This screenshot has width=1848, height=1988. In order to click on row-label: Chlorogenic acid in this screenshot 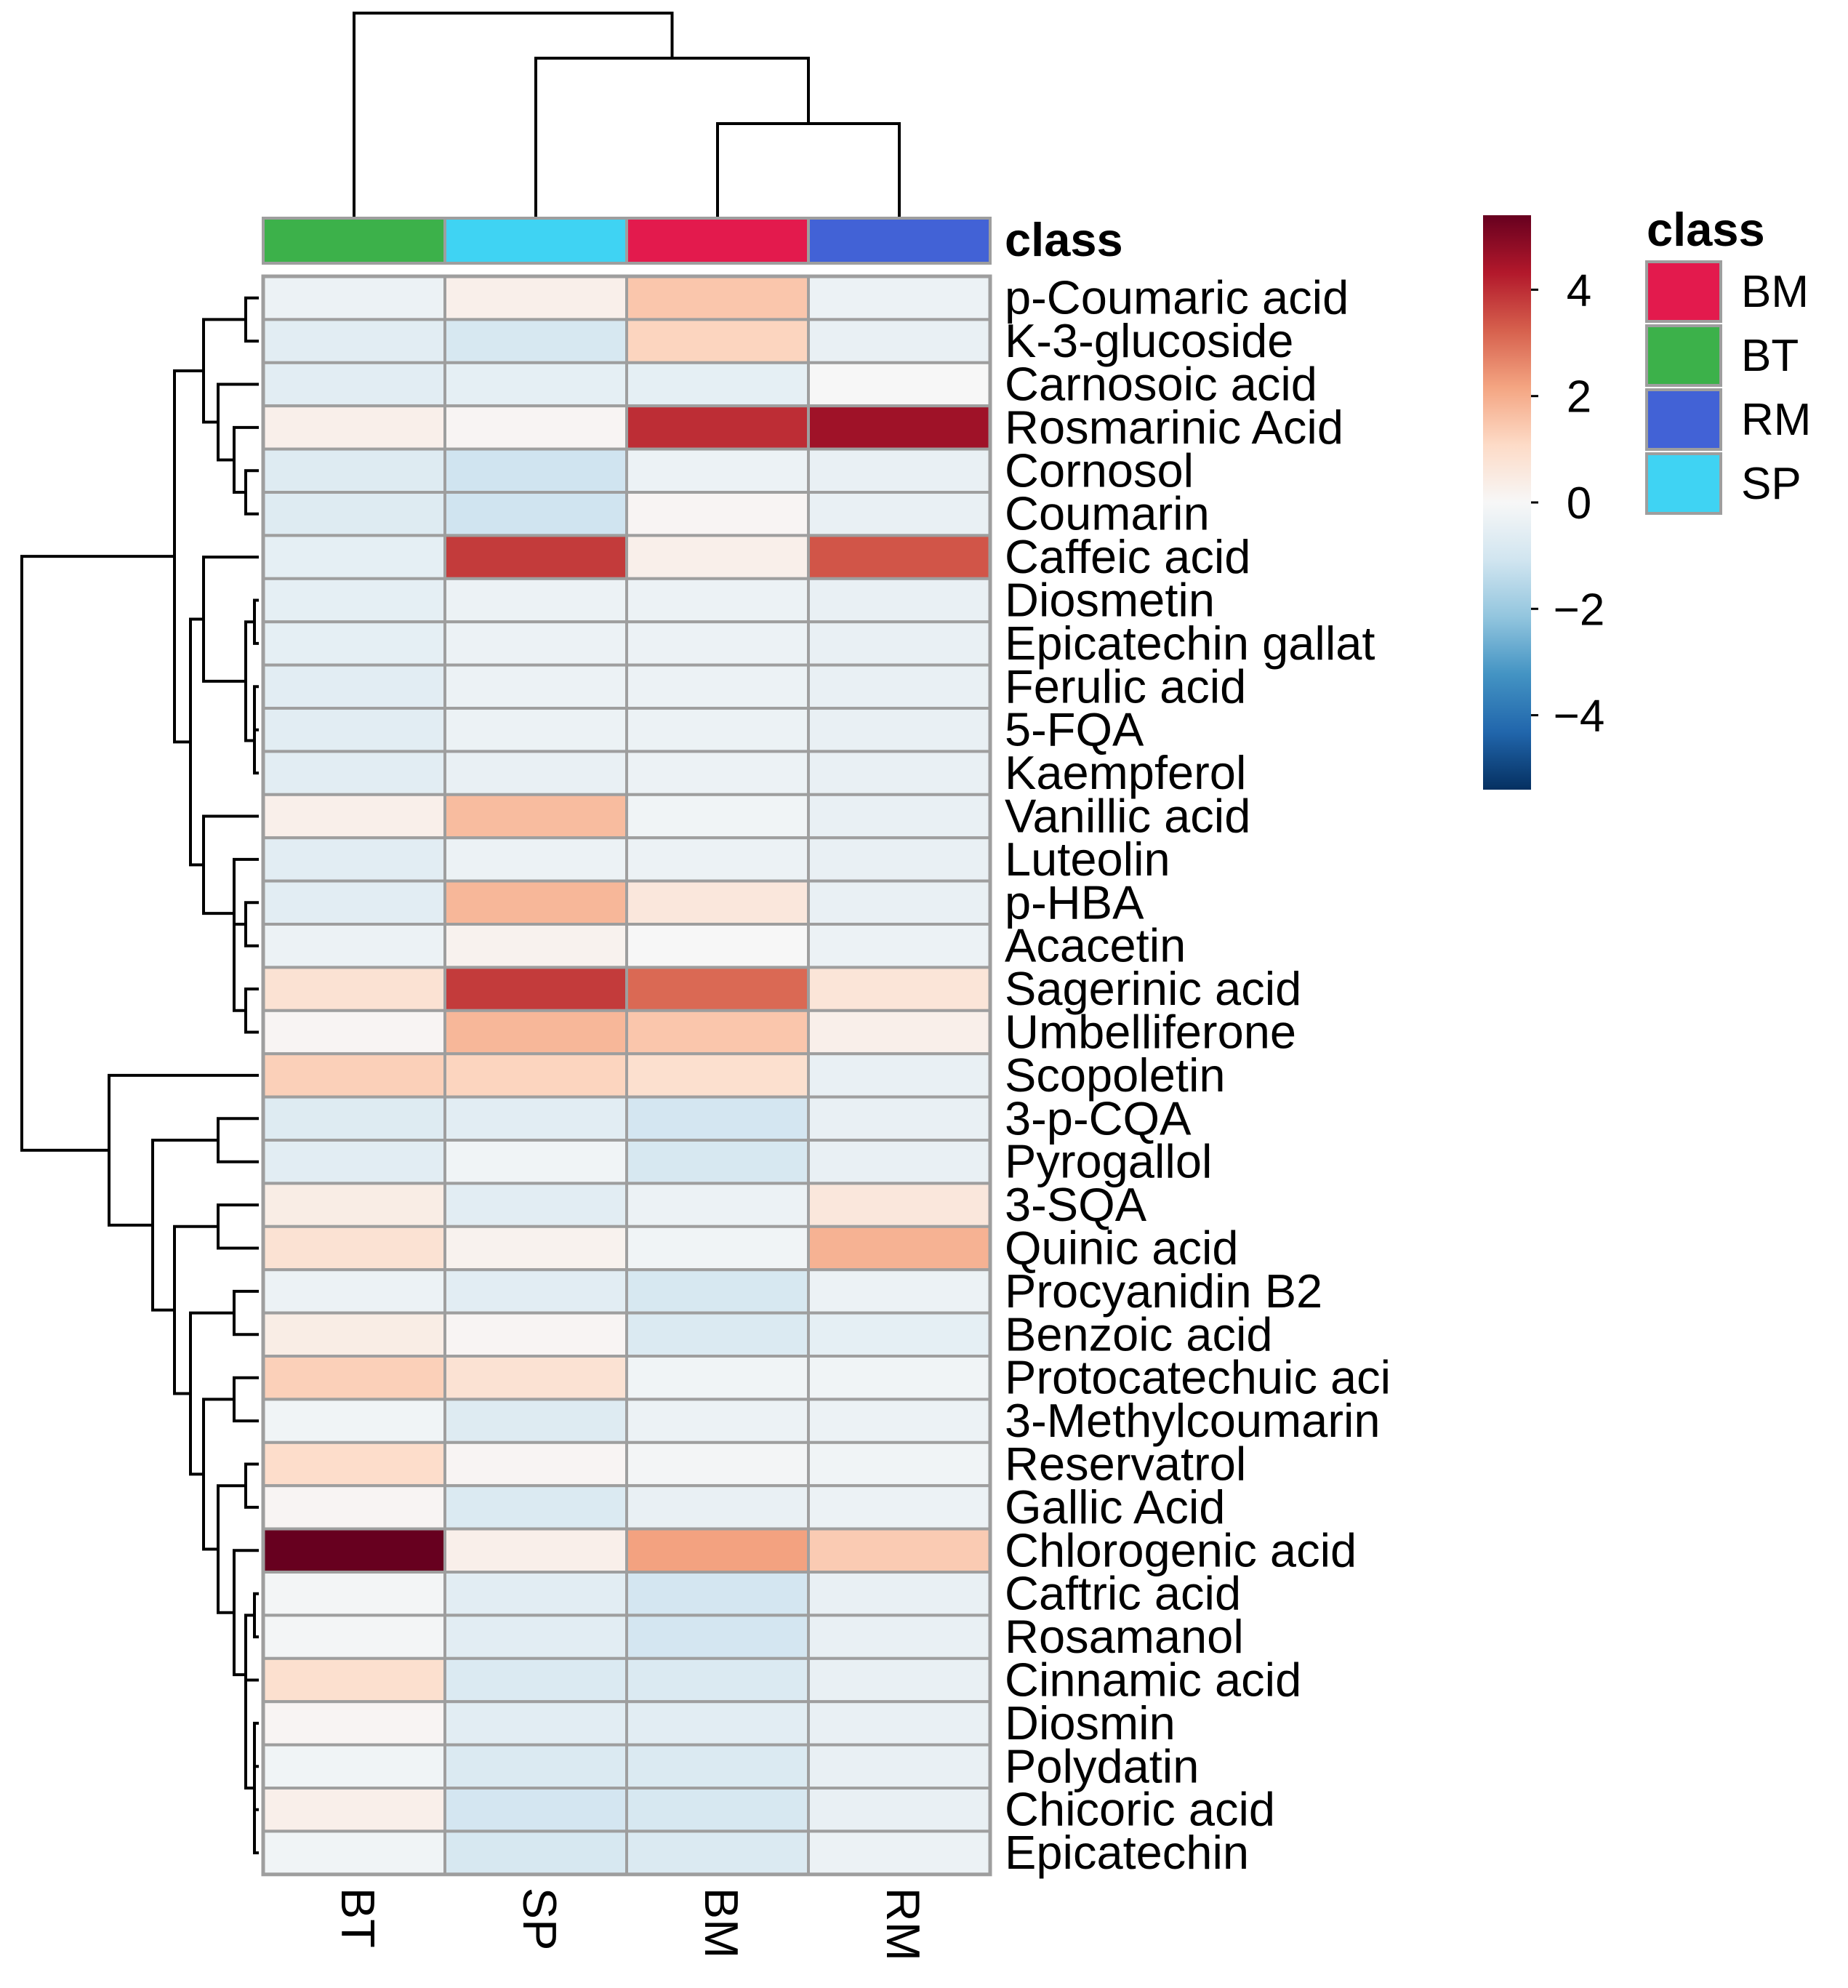, I will do `click(1181, 1550)`.